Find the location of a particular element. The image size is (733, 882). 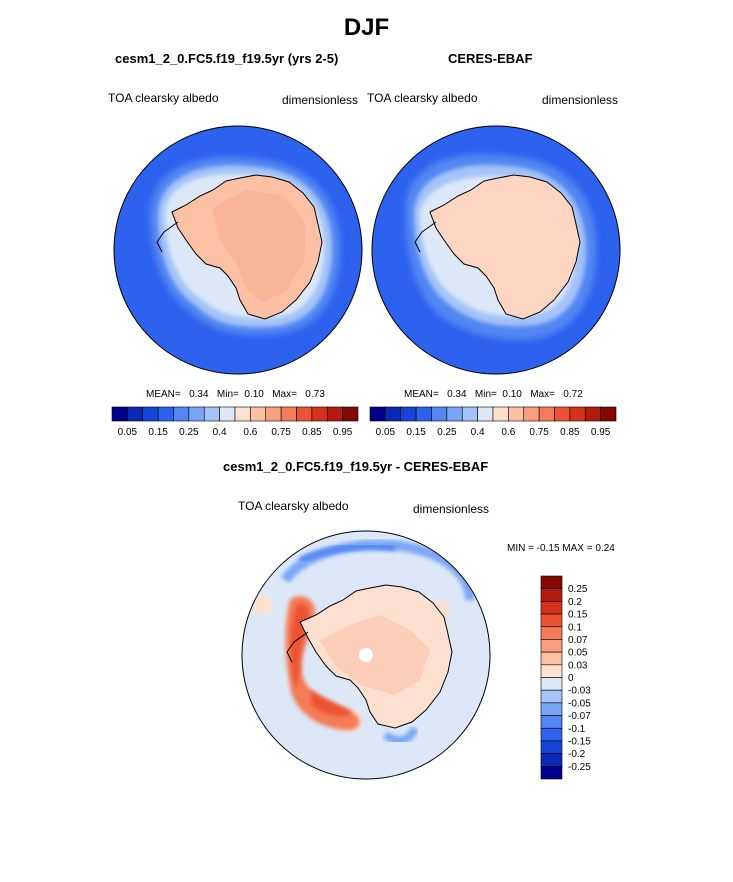

colorbar-obs-tick-label: 0.6 is located at coordinates (508, 432).